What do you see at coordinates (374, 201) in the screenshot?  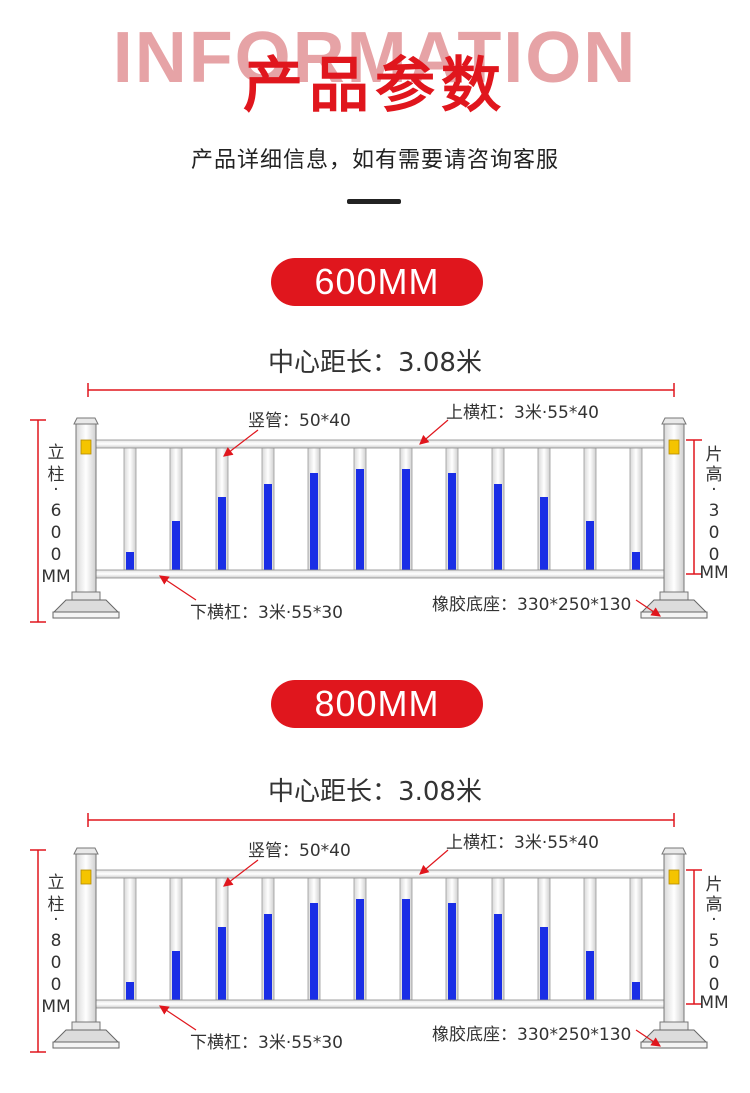 I see `title-divider` at bounding box center [374, 201].